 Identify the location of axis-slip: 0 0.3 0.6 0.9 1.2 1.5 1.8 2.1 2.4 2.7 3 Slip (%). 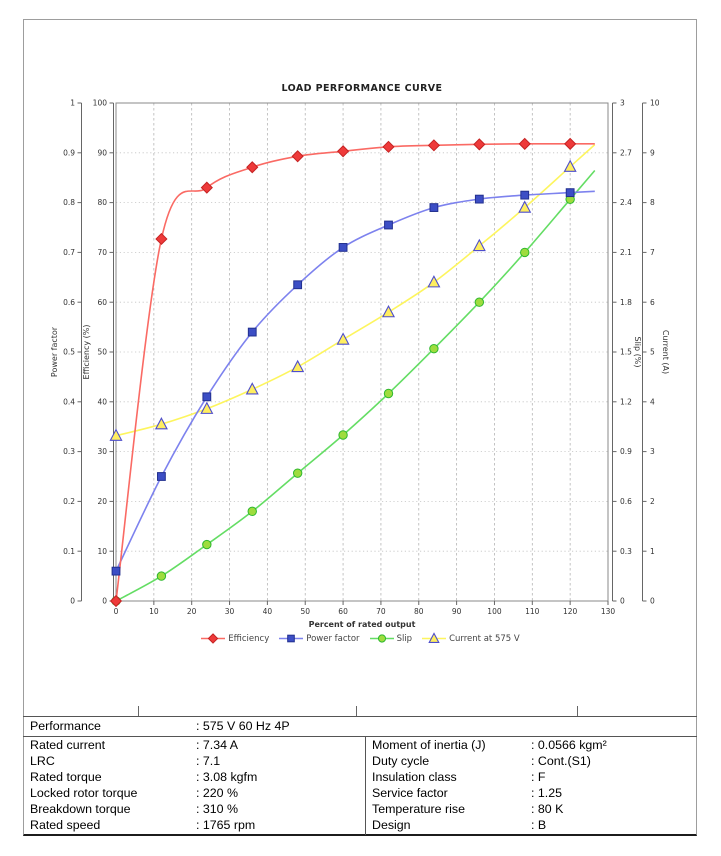
(627, 352).